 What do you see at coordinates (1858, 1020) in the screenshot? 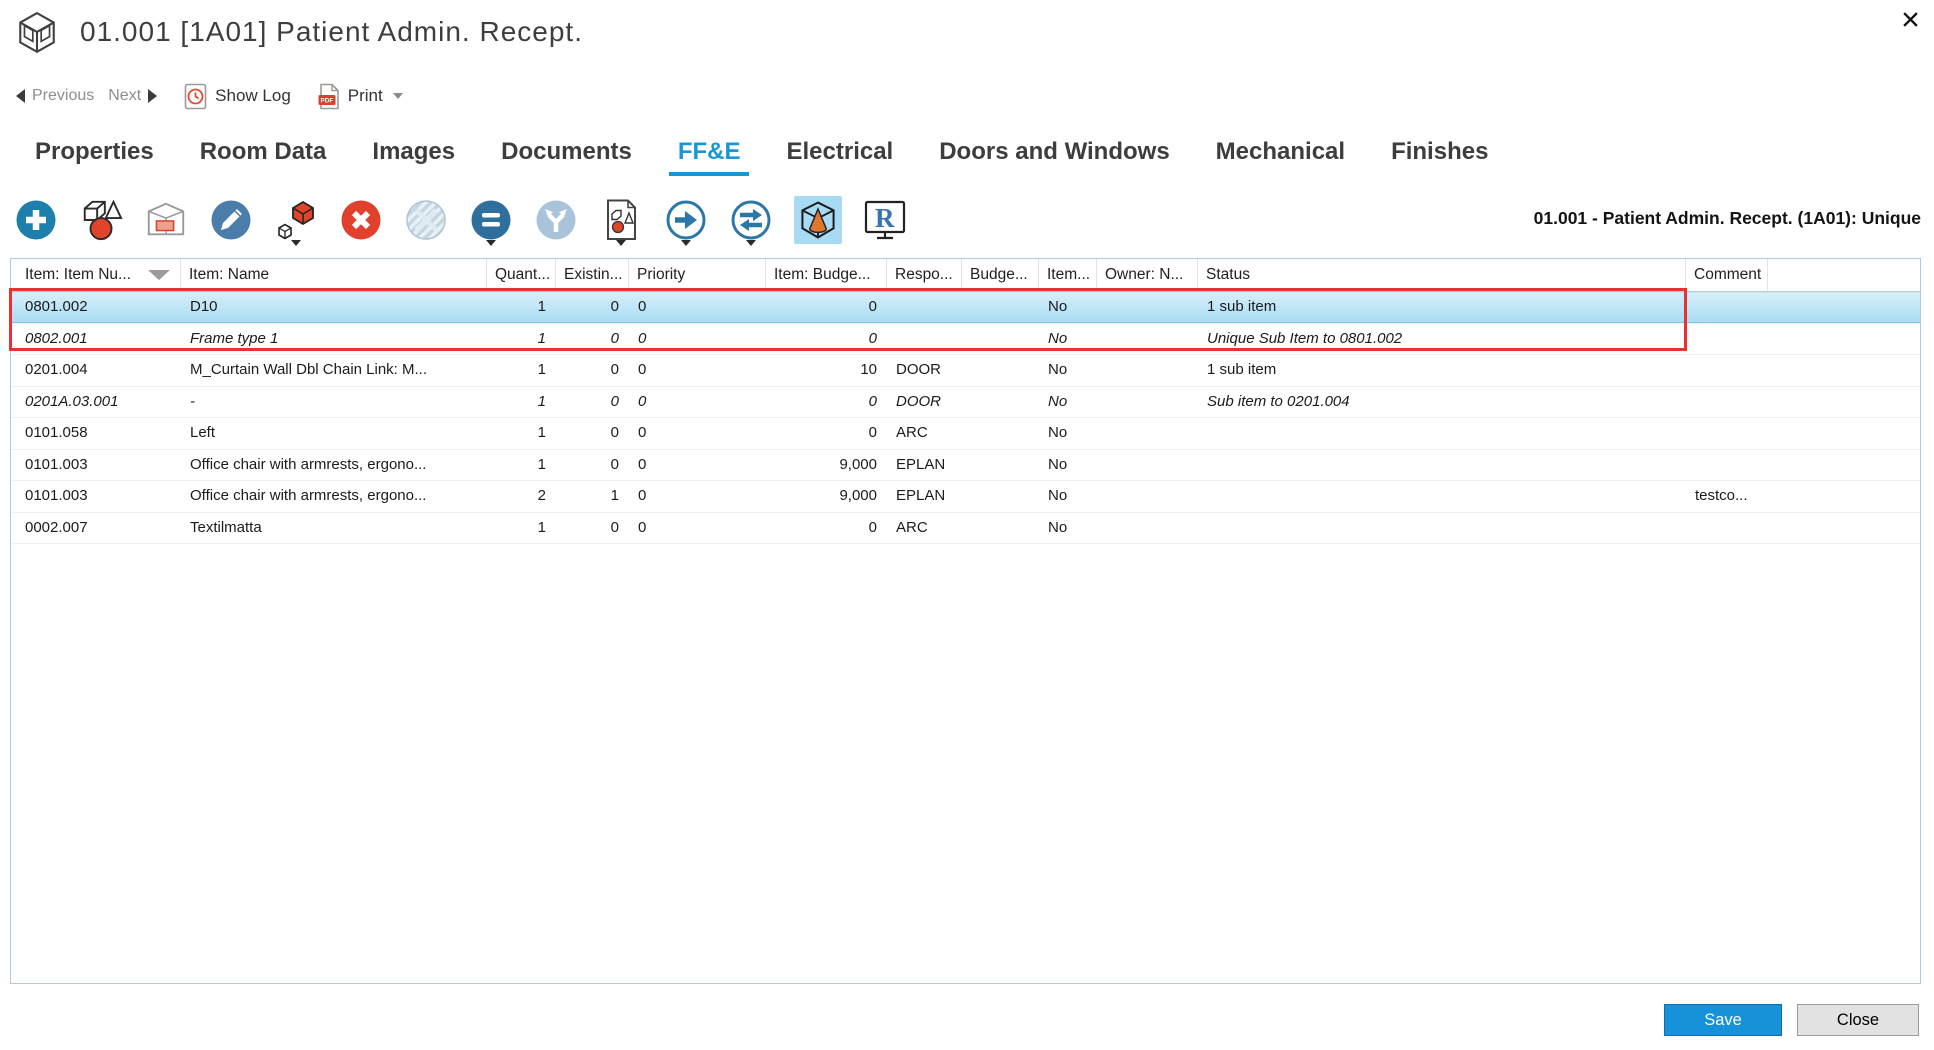
I see `close-button: Close` at bounding box center [1858, 1020].